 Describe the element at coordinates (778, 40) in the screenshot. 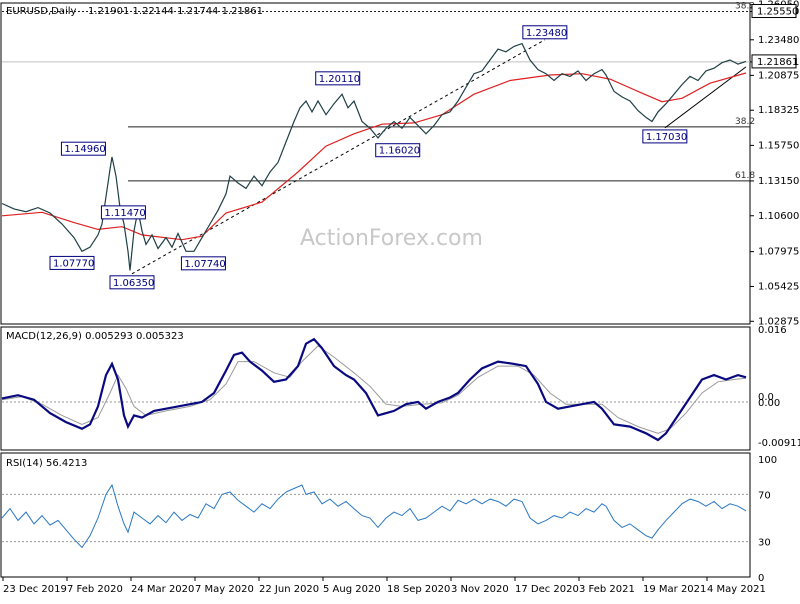

I see `price-y-tick-label: 1.23480` at that location.